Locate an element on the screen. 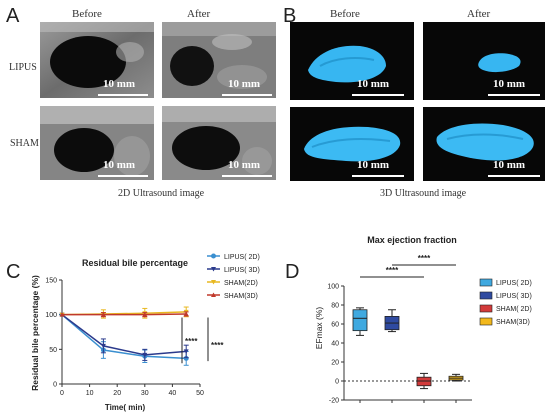 The width and height of the screenshot is (550, 413). chart-c-ytick-label: 50 is located at coordinates (53, 350).